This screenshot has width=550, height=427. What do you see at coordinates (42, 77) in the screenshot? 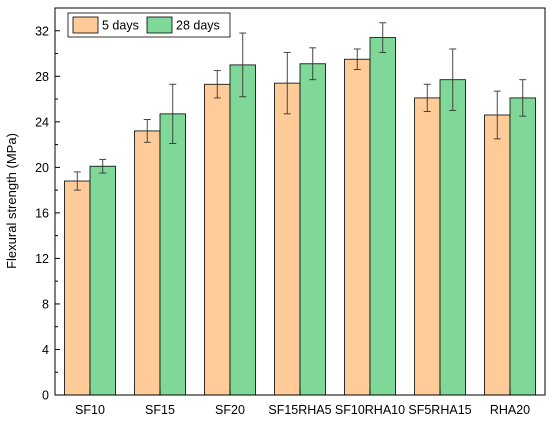
I see `y-tick-label: 28` at bounding box center [42, 77].